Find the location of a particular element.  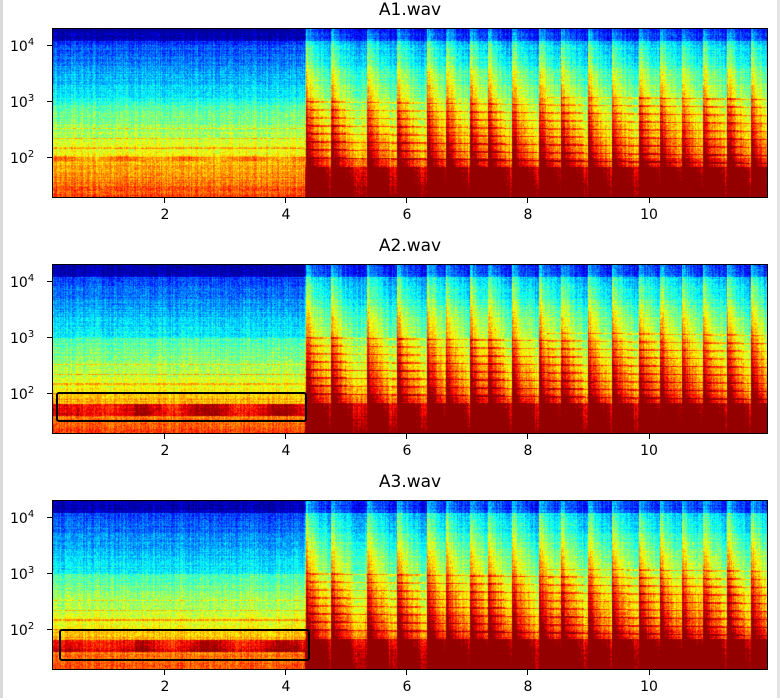

window-frame-left is located at coordinates (1, 349).